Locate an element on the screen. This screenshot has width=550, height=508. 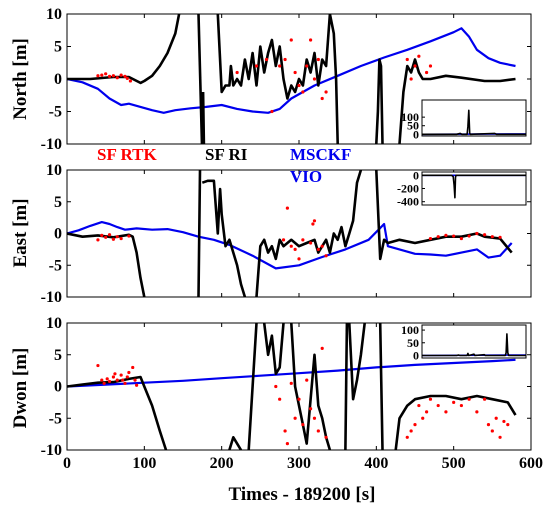
down-sf-rtk-markers is located at coordinates (303, 396).